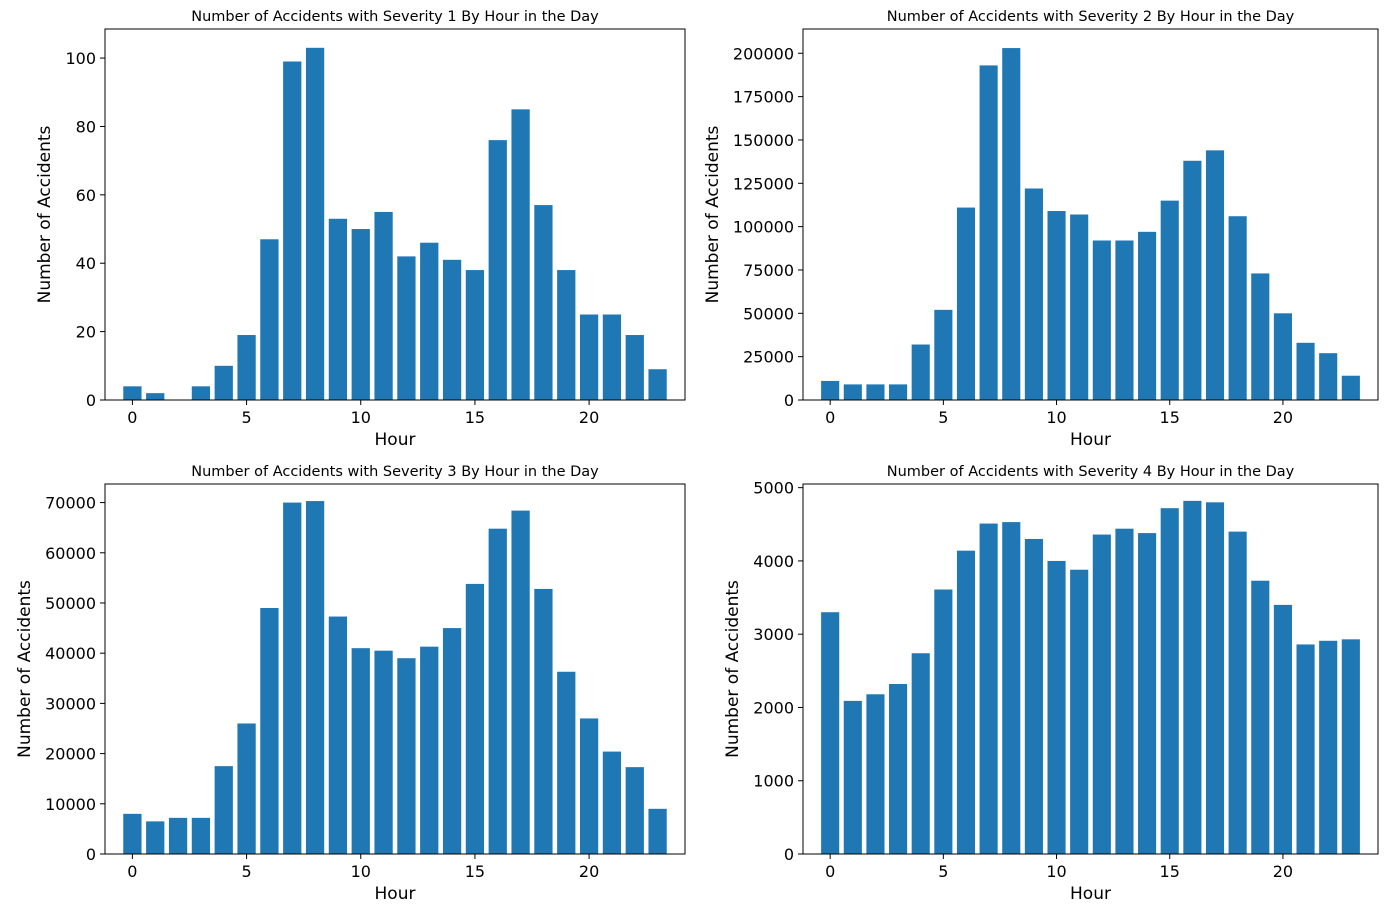 This screenshot has height=914, width=1400. What do you see at coordinates (86, 263) in the screenshot?
I see `y-tick-label: 40` at bounding box center [86, 263].